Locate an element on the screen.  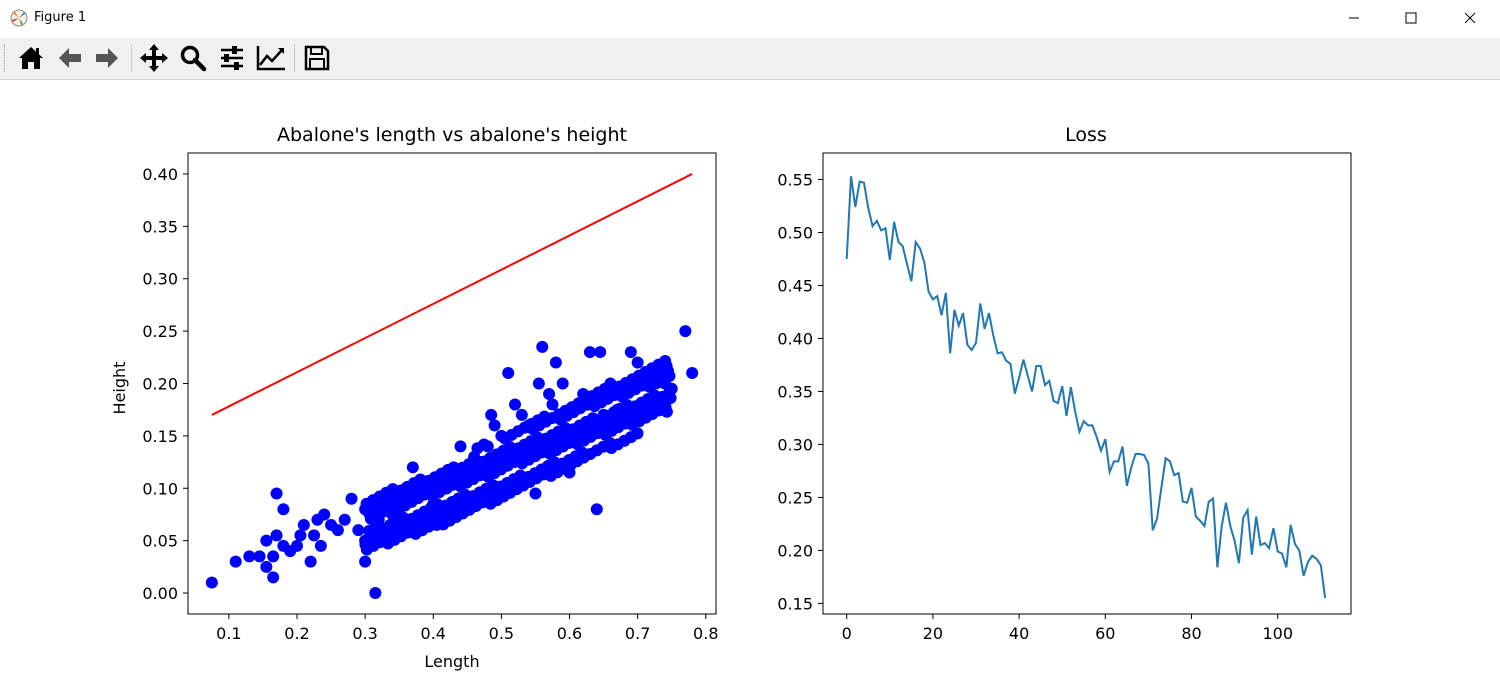
pan-button is located at coordinates (154, 58).